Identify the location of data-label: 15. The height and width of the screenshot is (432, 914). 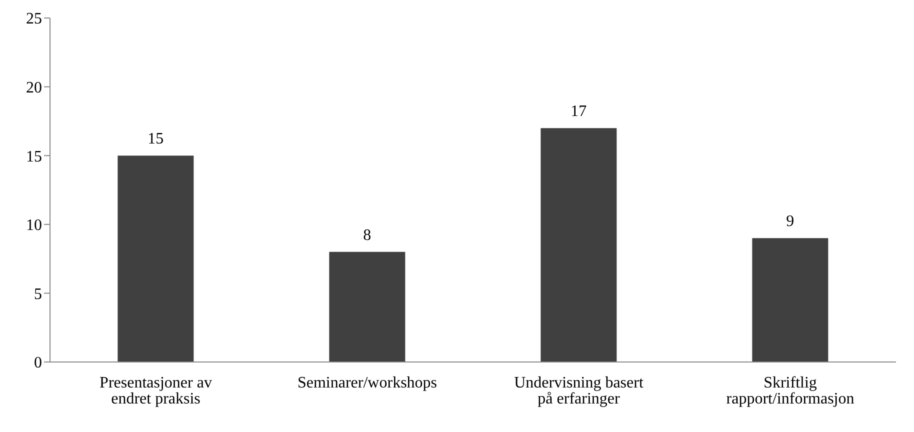
(156, 139).